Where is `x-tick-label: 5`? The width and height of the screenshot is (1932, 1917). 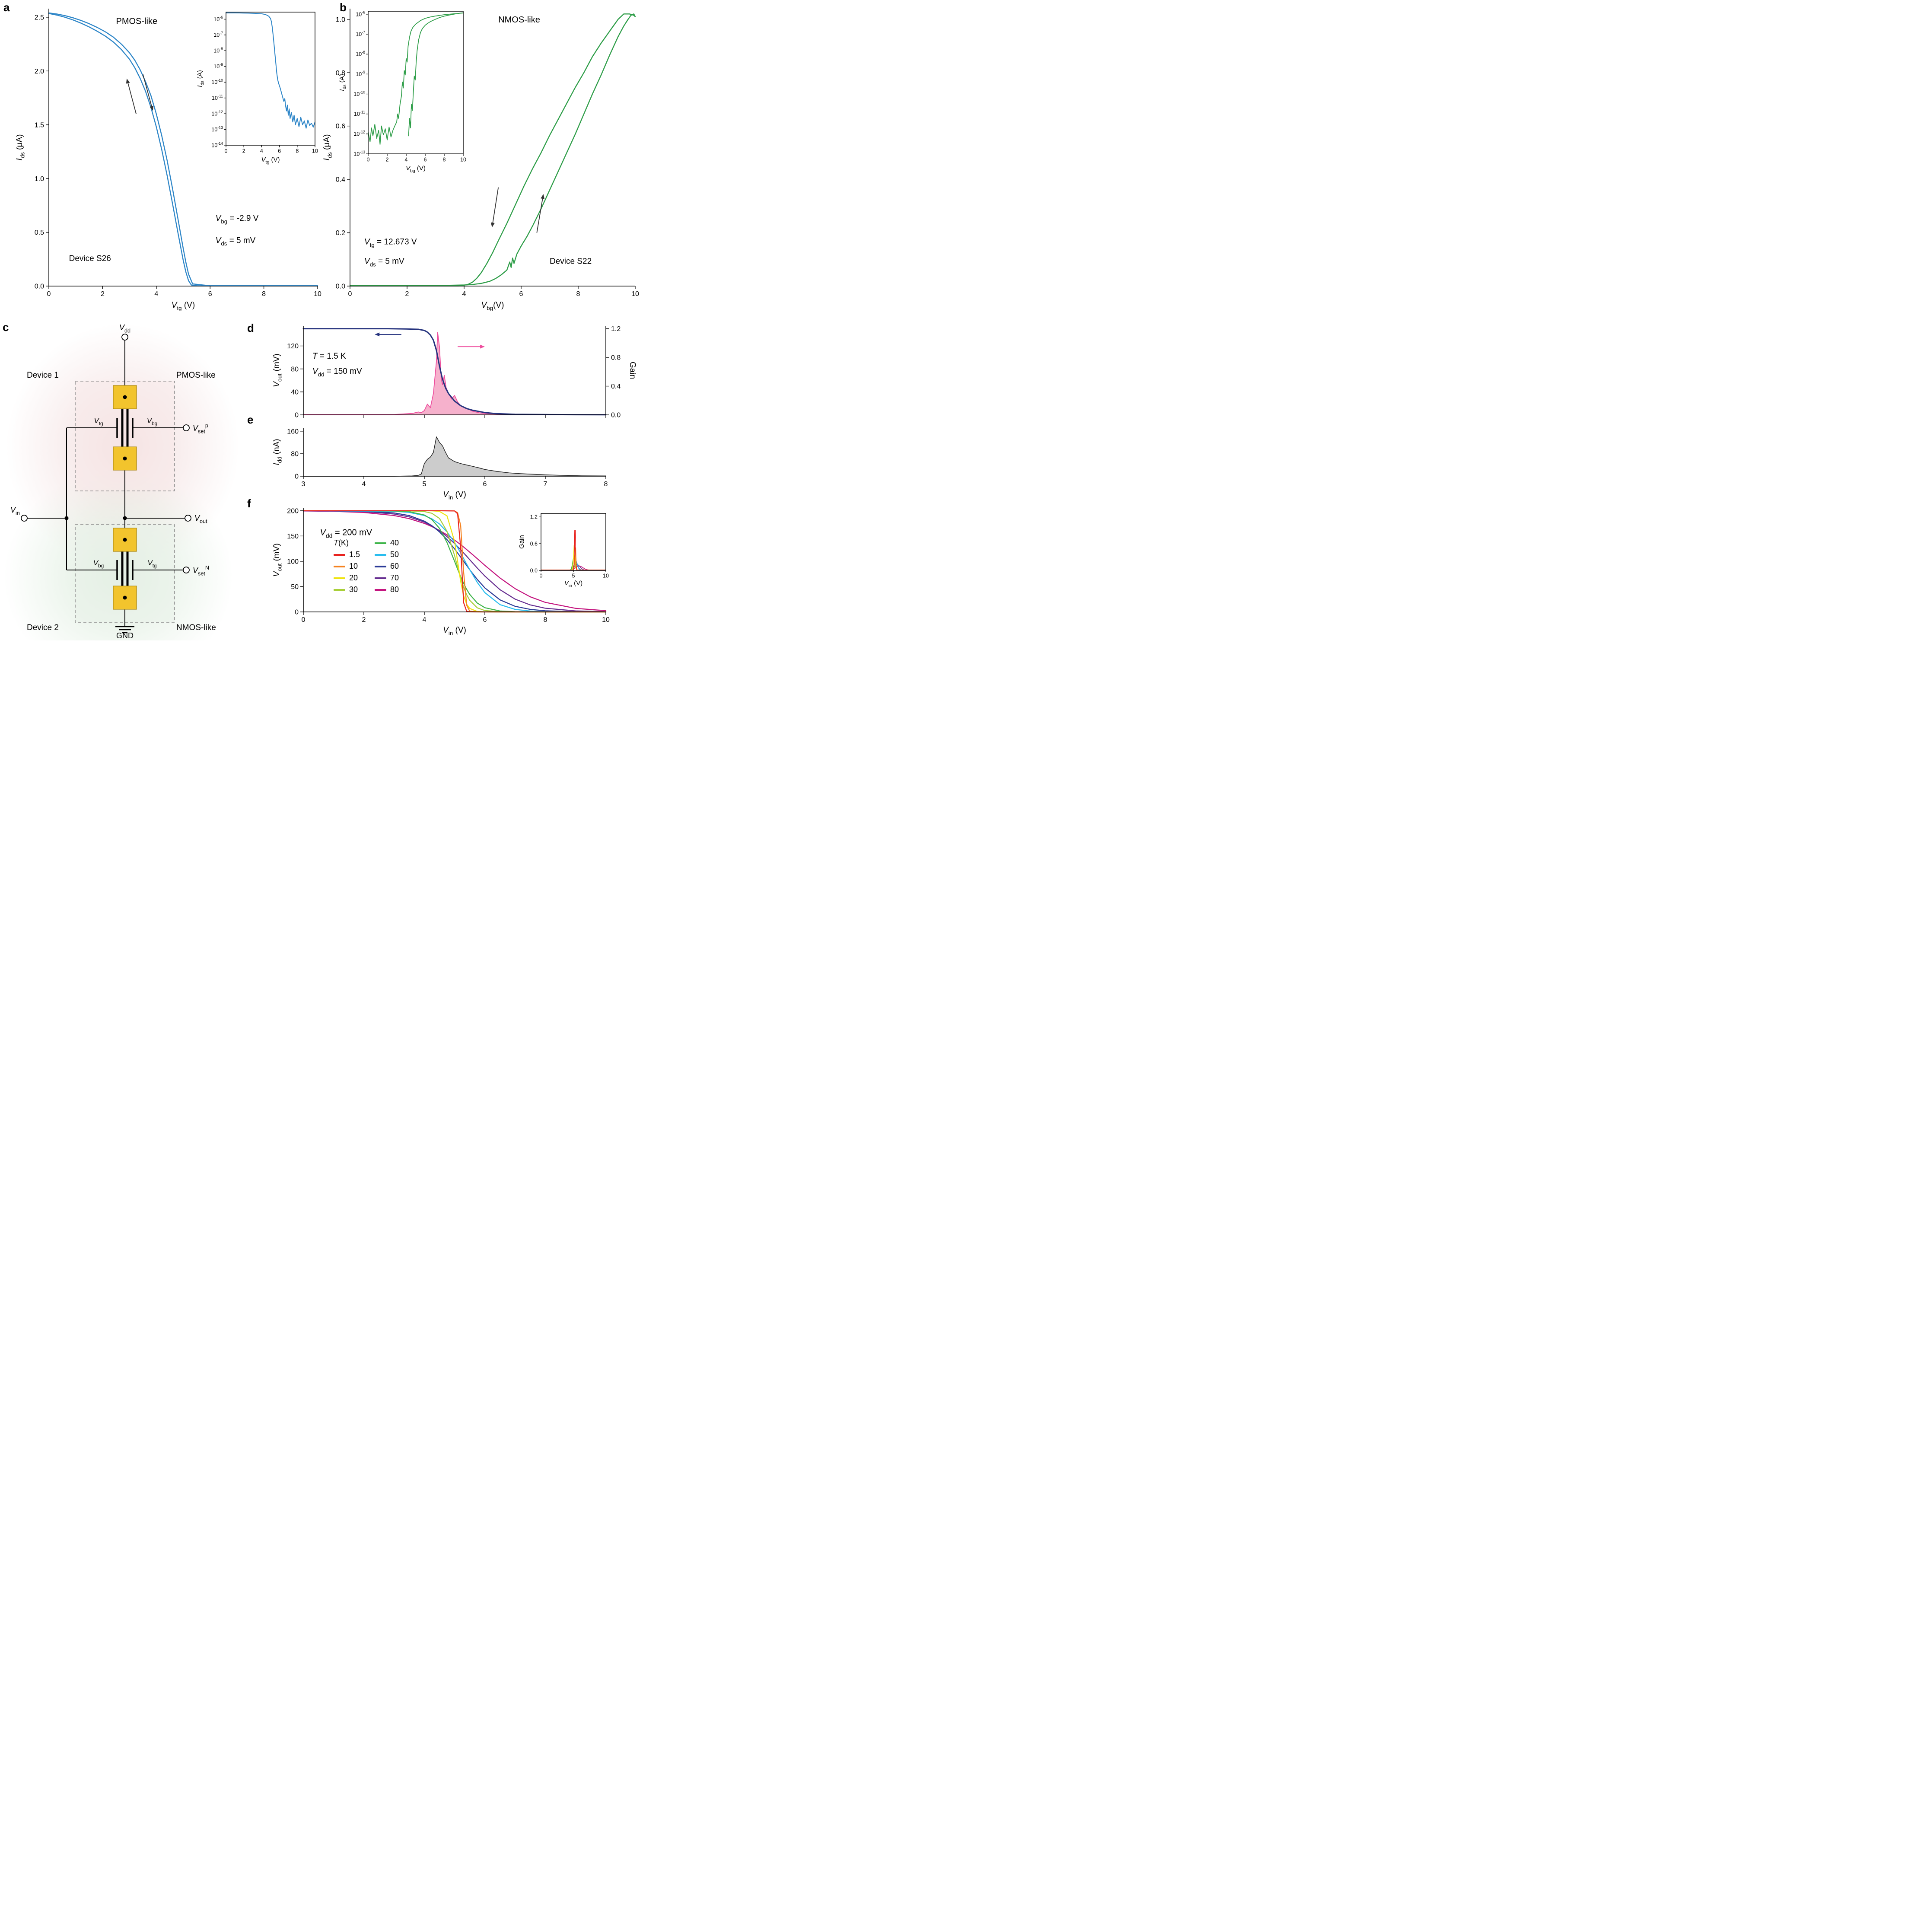 x-tick-label: 5 is located at coordinates (573, 576).